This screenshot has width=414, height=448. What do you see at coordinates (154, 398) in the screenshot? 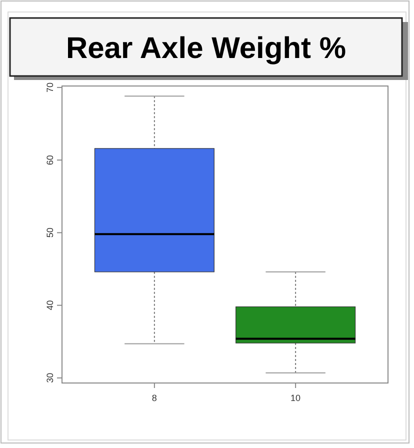
I see `x-tick-label: 8` at bounding box center [154, 398].